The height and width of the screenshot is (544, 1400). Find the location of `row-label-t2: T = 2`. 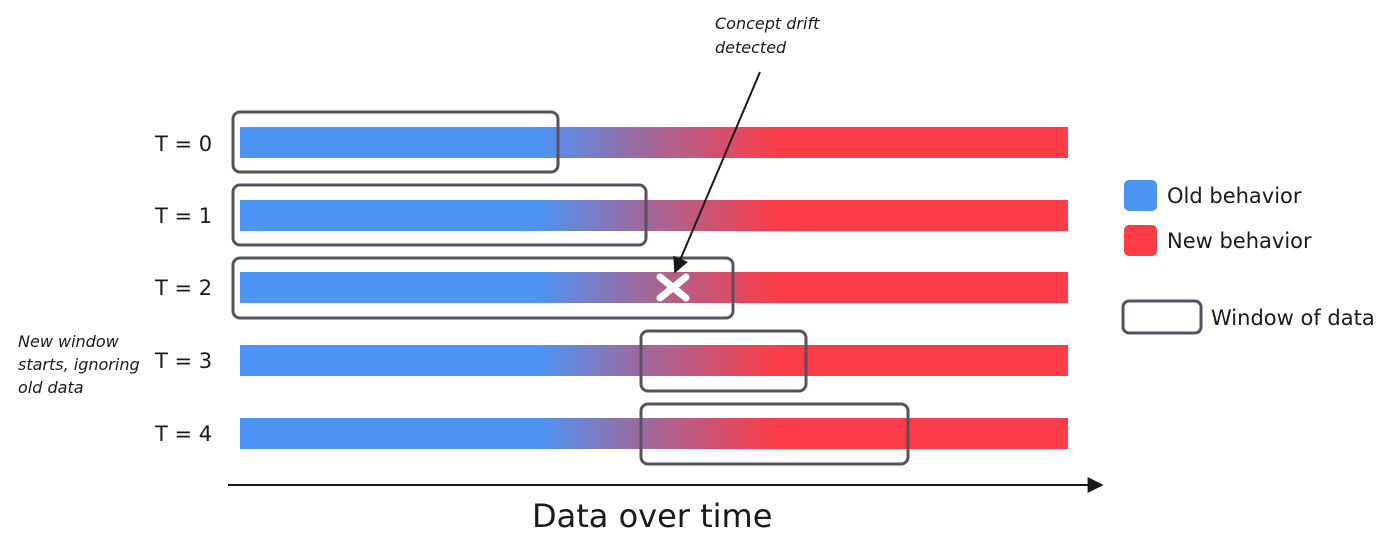

row-label-t2: T = 2 is located at coordinates (183, 288).